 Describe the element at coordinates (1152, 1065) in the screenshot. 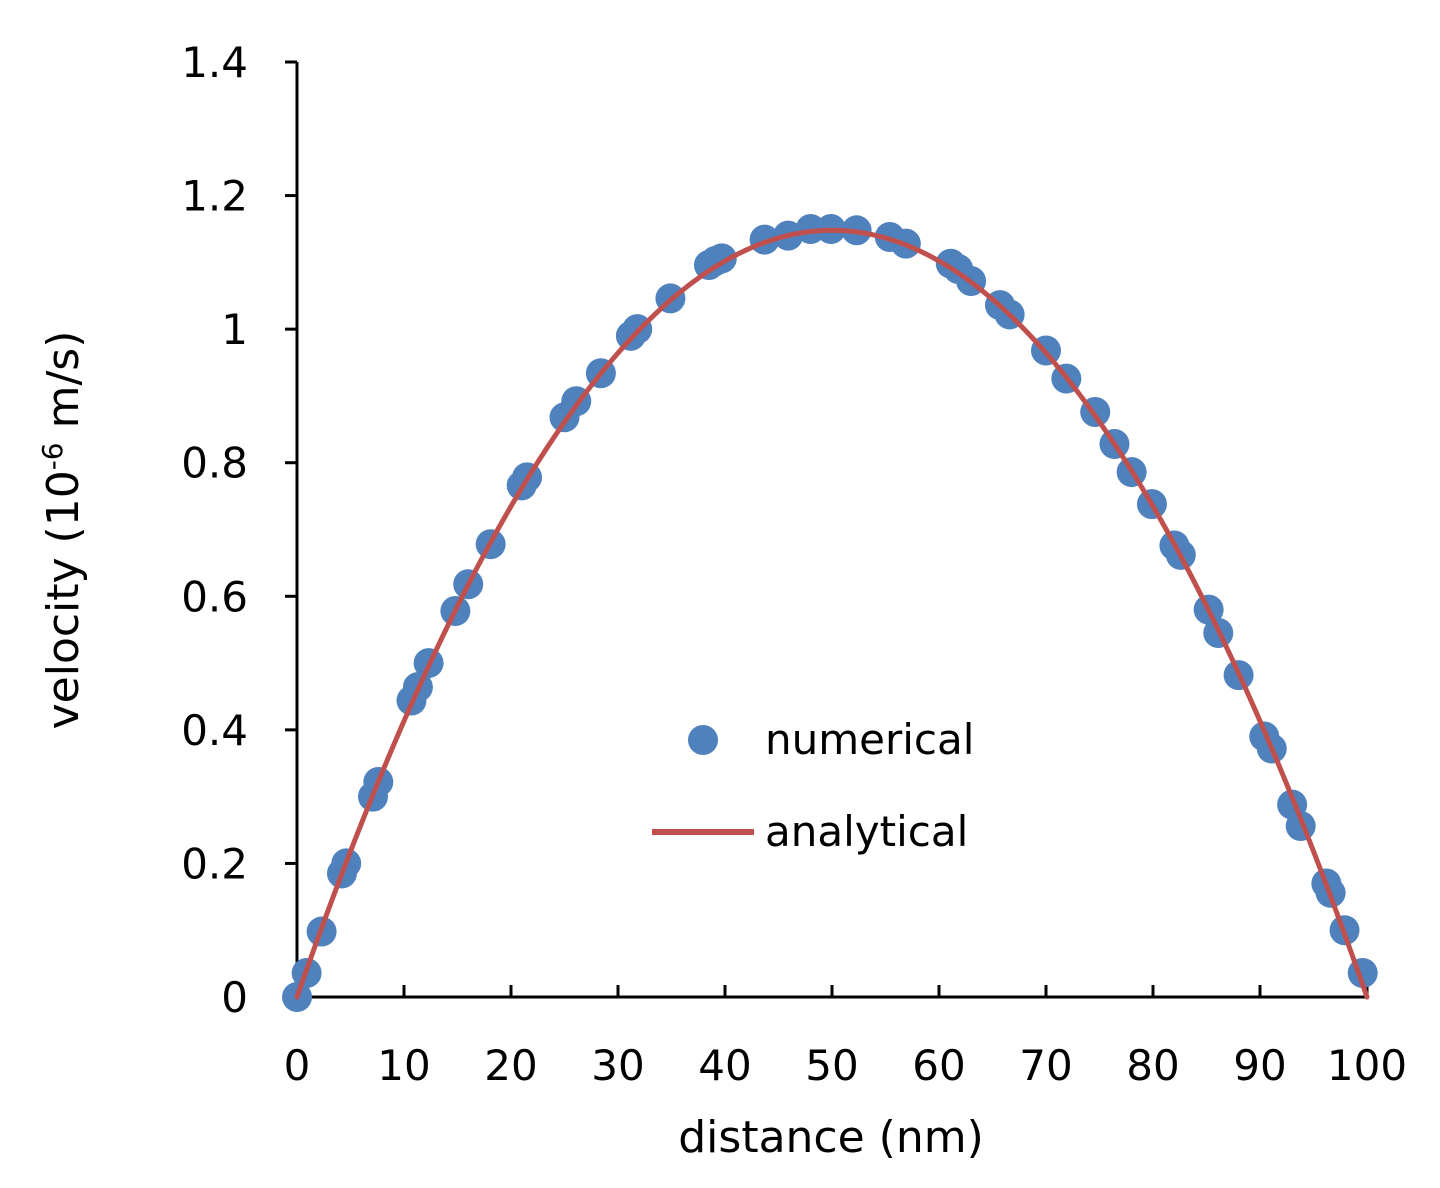

I see `x-tick-label: 80` at that location.